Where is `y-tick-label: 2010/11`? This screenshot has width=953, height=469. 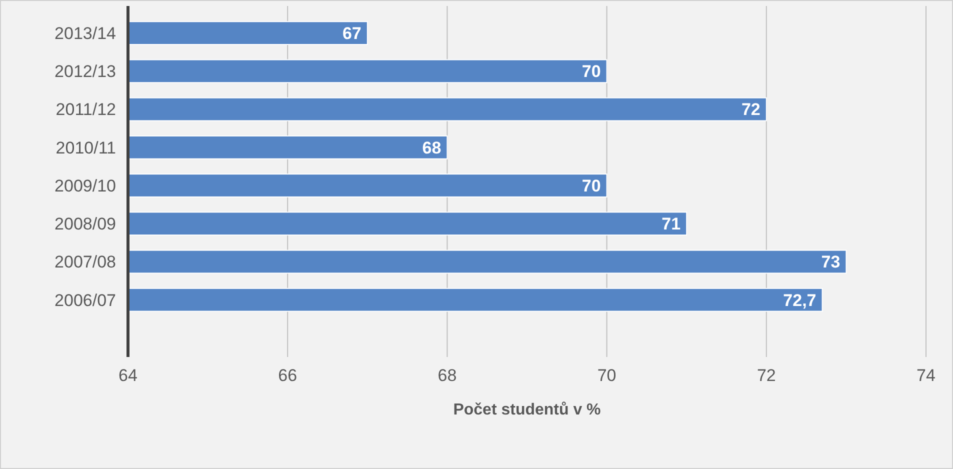 y-tick-label: 2010/11 is located at coordinates (86, 148).